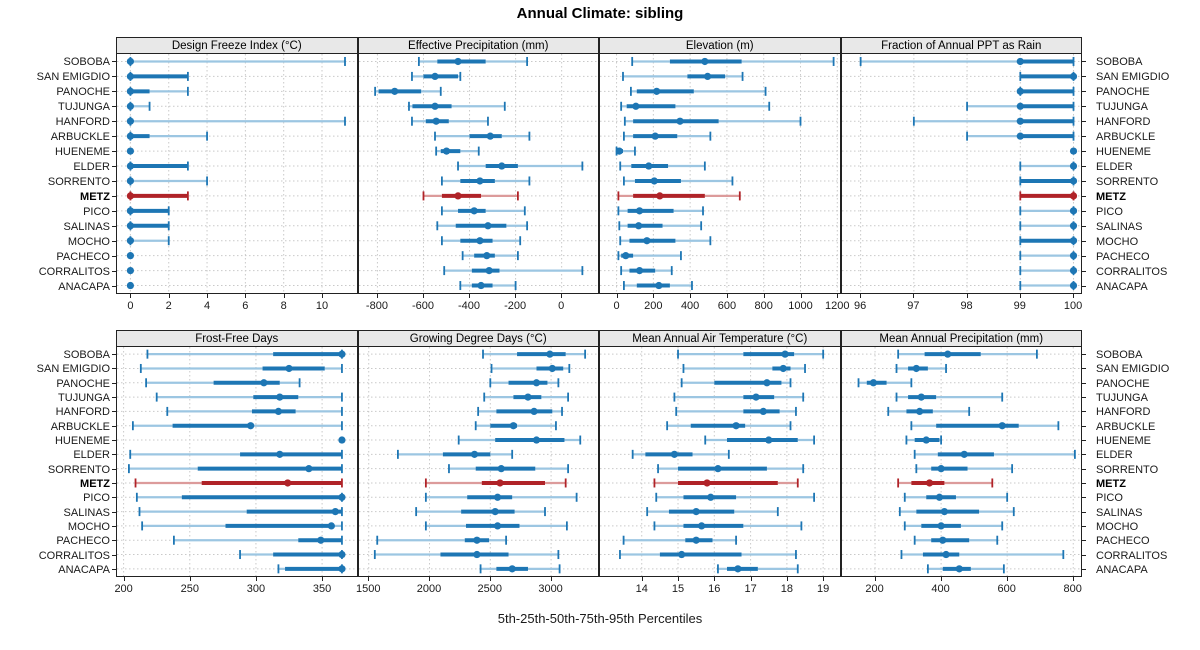  What do you see at coordinates (80, 137) in the screenshot?
I see `site-label: ARBUCKLE` at bounding box center [80, 137].